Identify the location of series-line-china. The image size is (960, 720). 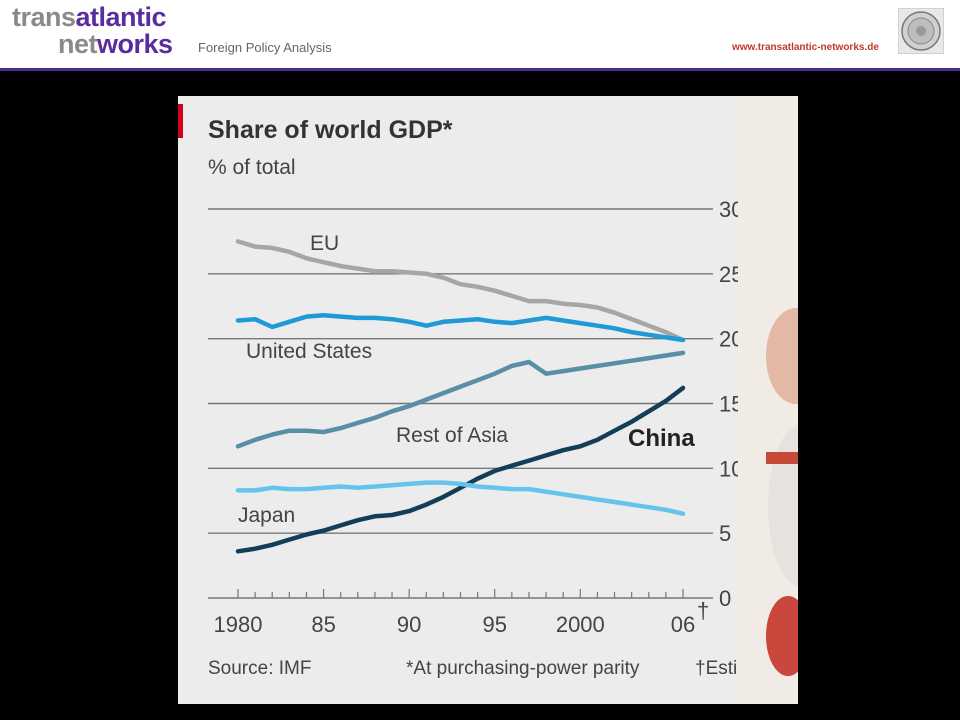
(460, 469).